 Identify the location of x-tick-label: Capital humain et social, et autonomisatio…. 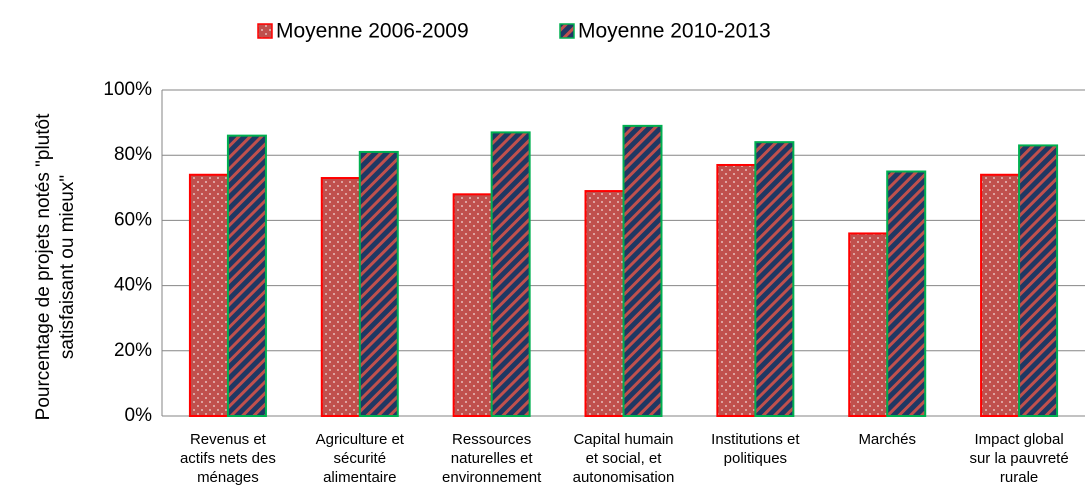
(624, 458).